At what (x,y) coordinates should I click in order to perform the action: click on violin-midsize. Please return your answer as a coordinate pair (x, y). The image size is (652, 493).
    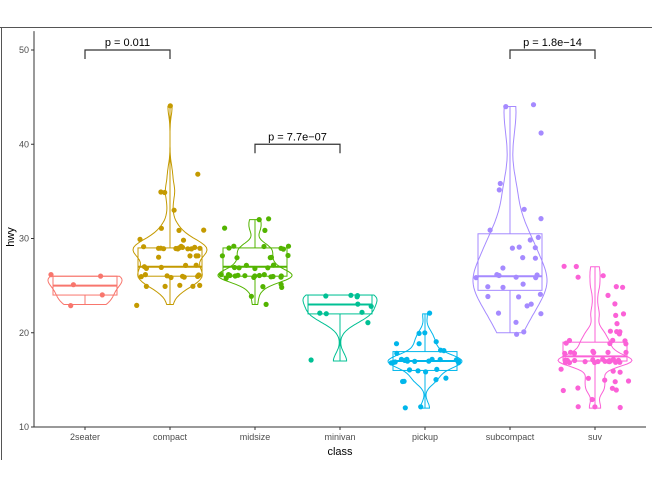
    Looking at the image, I should click on (255, 262).